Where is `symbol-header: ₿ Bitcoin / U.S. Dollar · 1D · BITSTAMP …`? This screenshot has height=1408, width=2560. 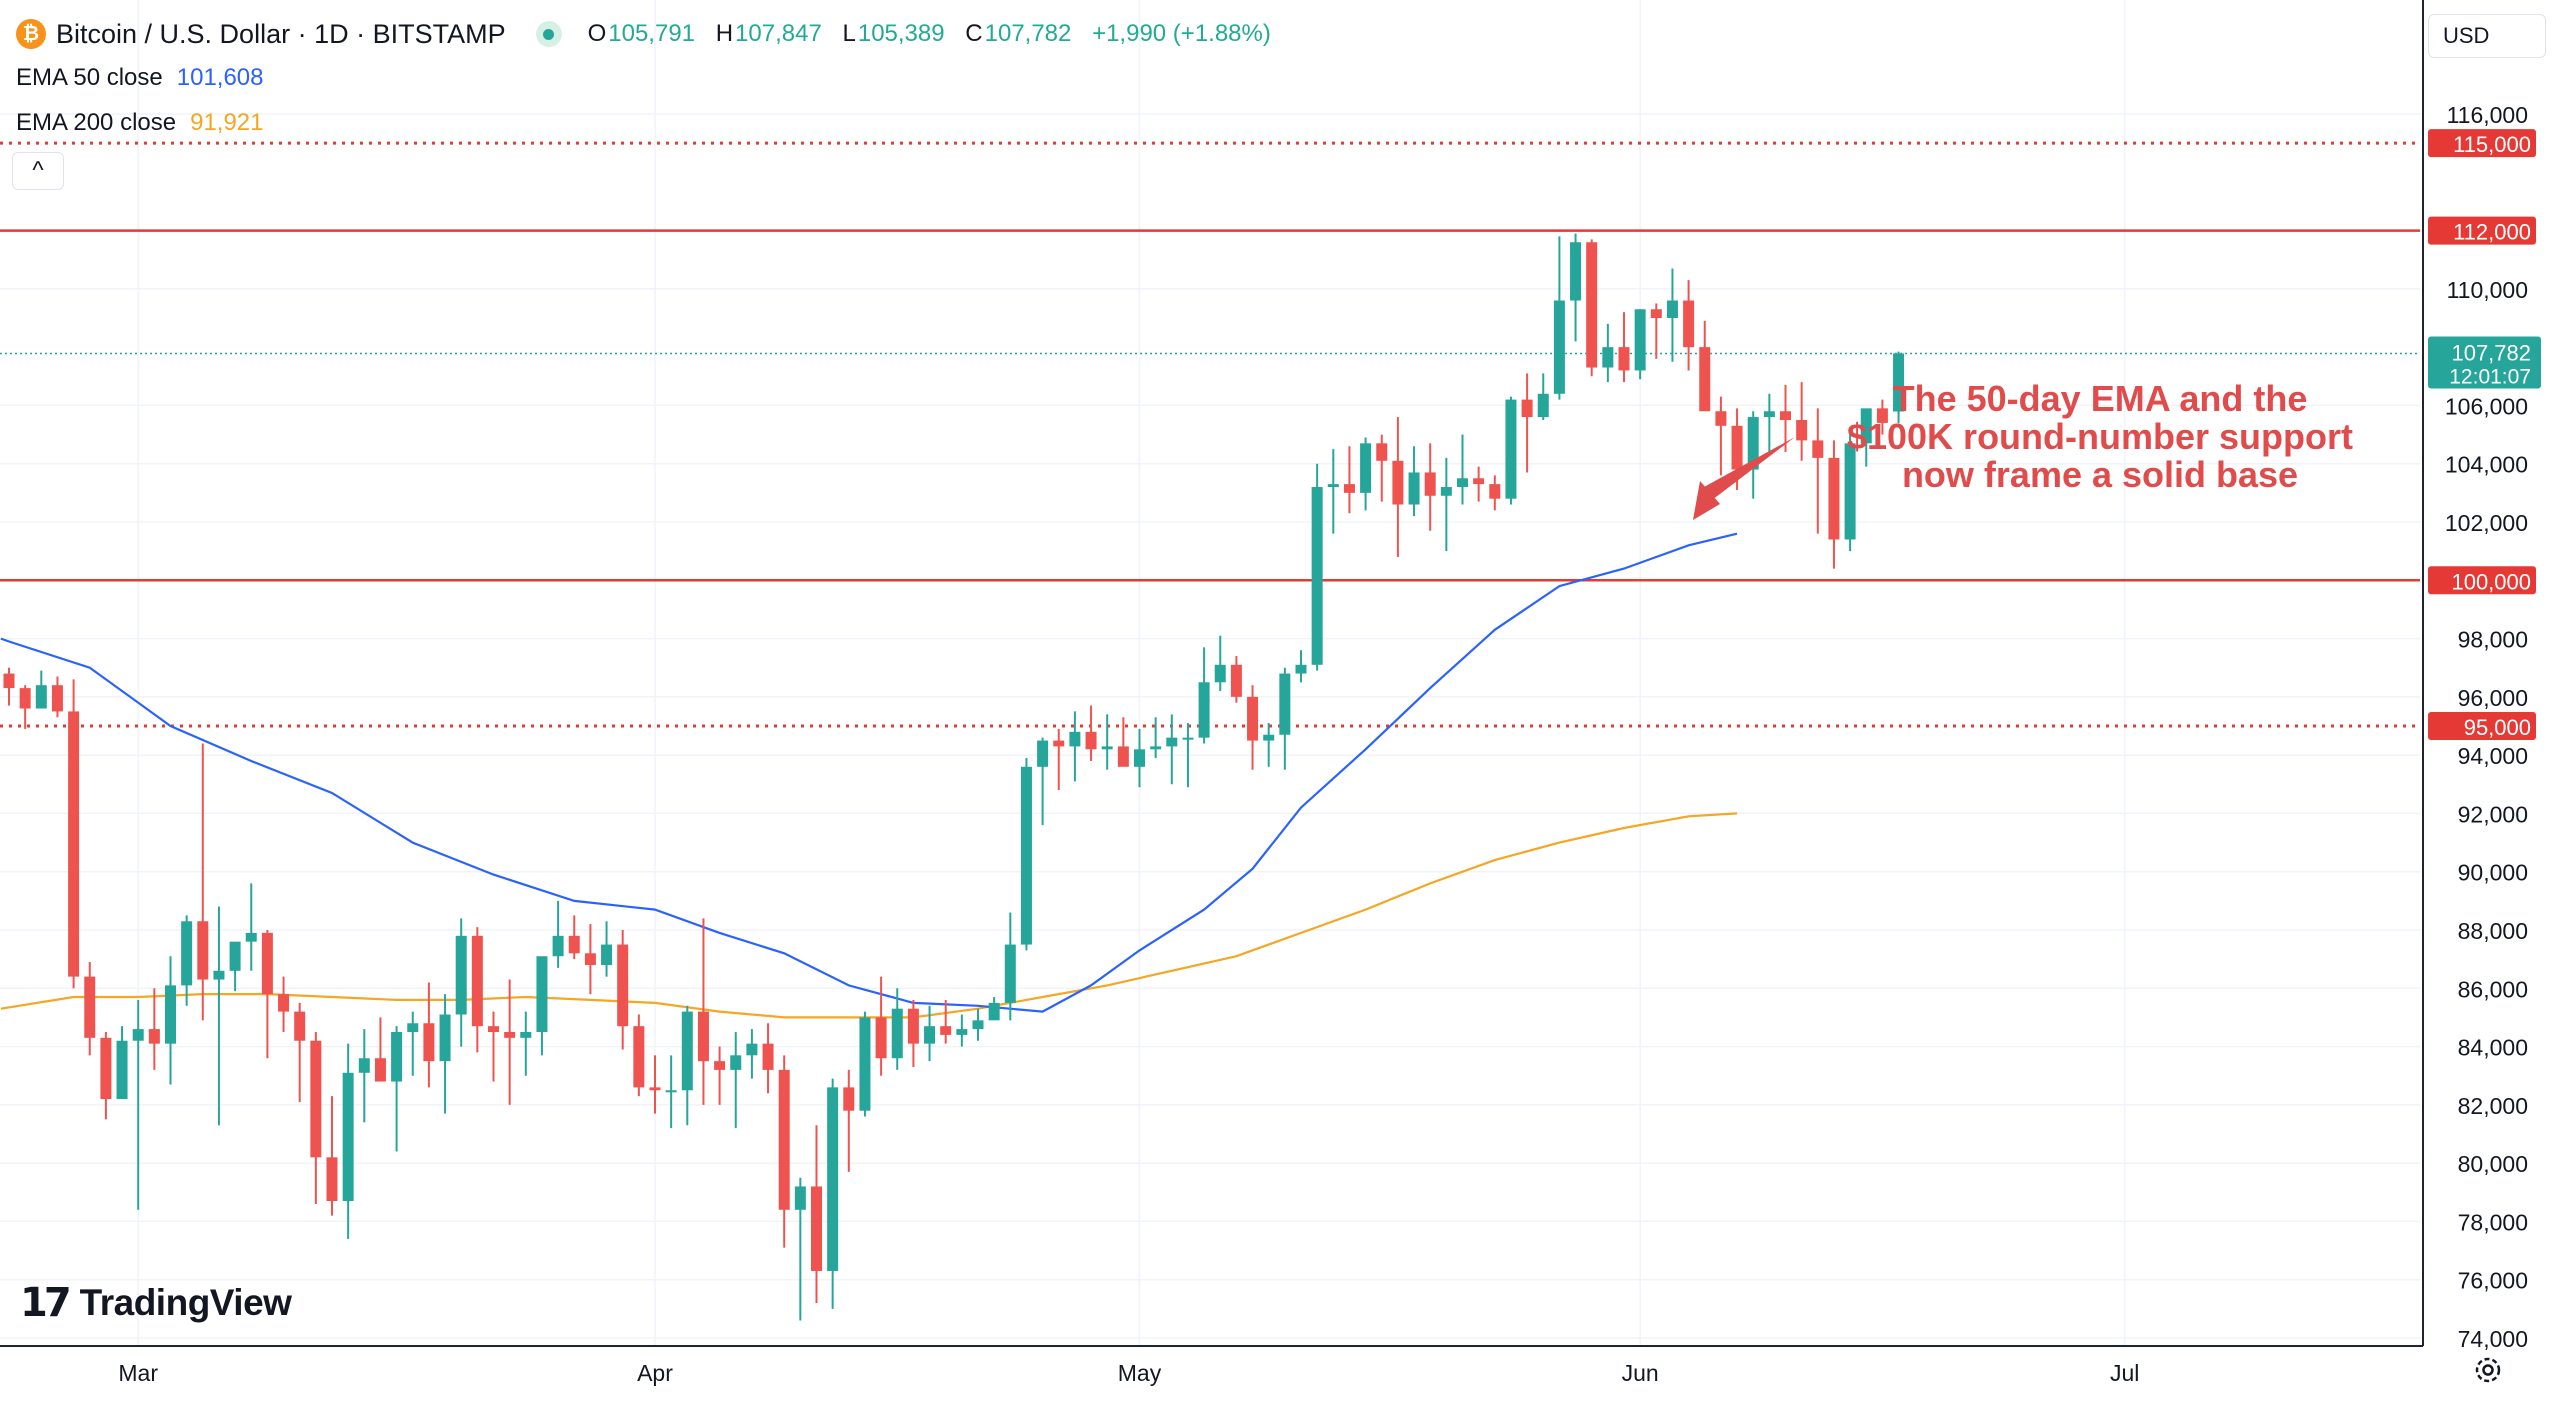
symbol-header: ₿ Bitcoin / U.S. Dollar · 1D · BITSTAMP … is located at coordinates (650, 34).